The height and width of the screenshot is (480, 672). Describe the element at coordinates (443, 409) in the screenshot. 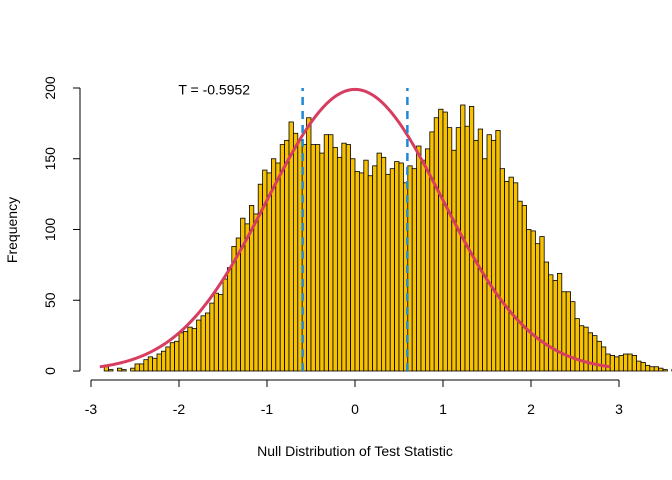

I see `x-tick-label: 1` at that location.